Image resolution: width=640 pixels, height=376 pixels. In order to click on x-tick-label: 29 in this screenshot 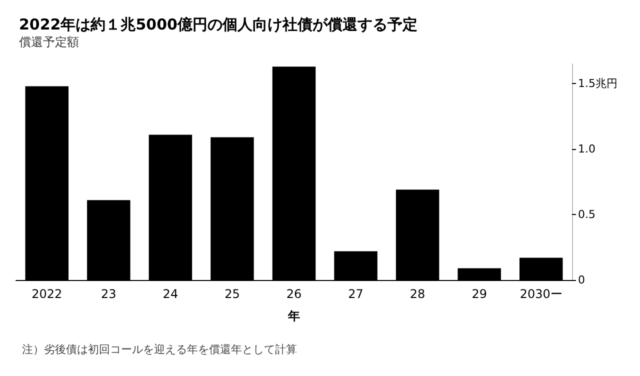, I will do `click(479, 294)`.